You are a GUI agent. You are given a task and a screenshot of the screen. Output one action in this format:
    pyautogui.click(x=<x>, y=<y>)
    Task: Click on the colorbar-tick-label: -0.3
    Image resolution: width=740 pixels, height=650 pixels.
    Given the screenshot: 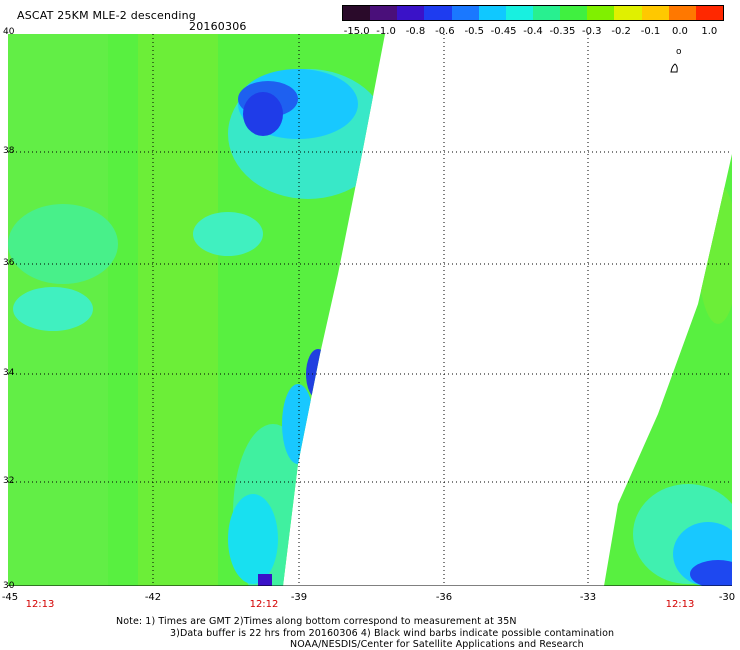 What is the action you would take?
    pyautogui.click(x=592, y=31)
    